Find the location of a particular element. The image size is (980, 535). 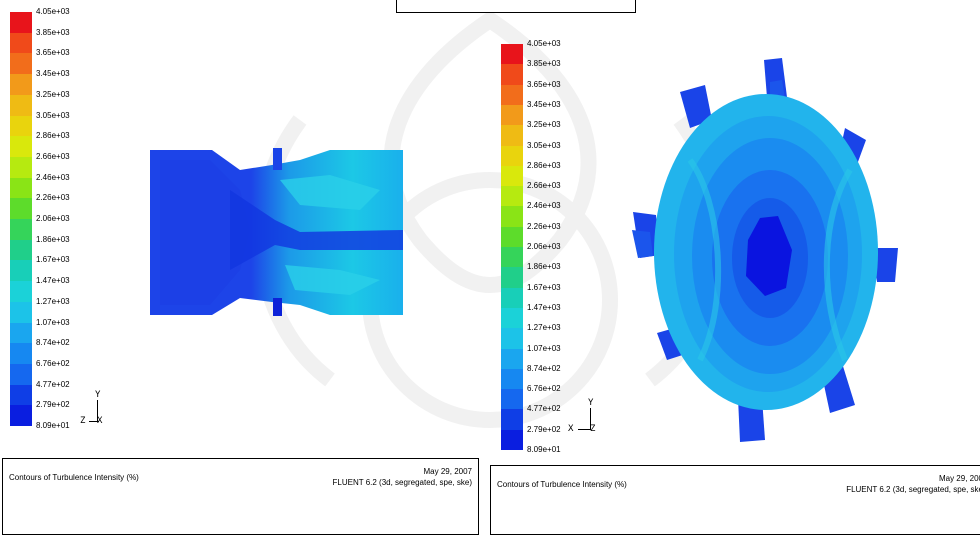

axis-right-label: X is located at coordinates (100, 421).